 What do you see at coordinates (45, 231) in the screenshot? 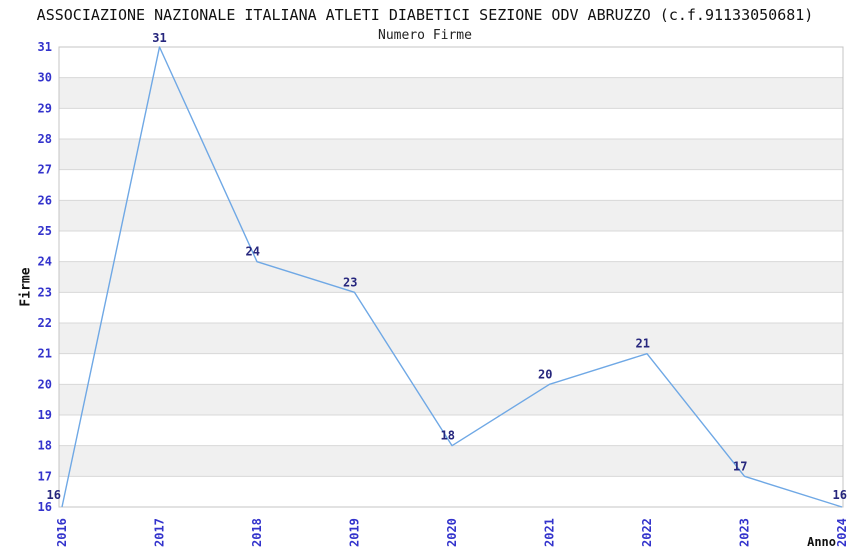
I see `y-tick-label: 25` at bounding box center [45, 231].